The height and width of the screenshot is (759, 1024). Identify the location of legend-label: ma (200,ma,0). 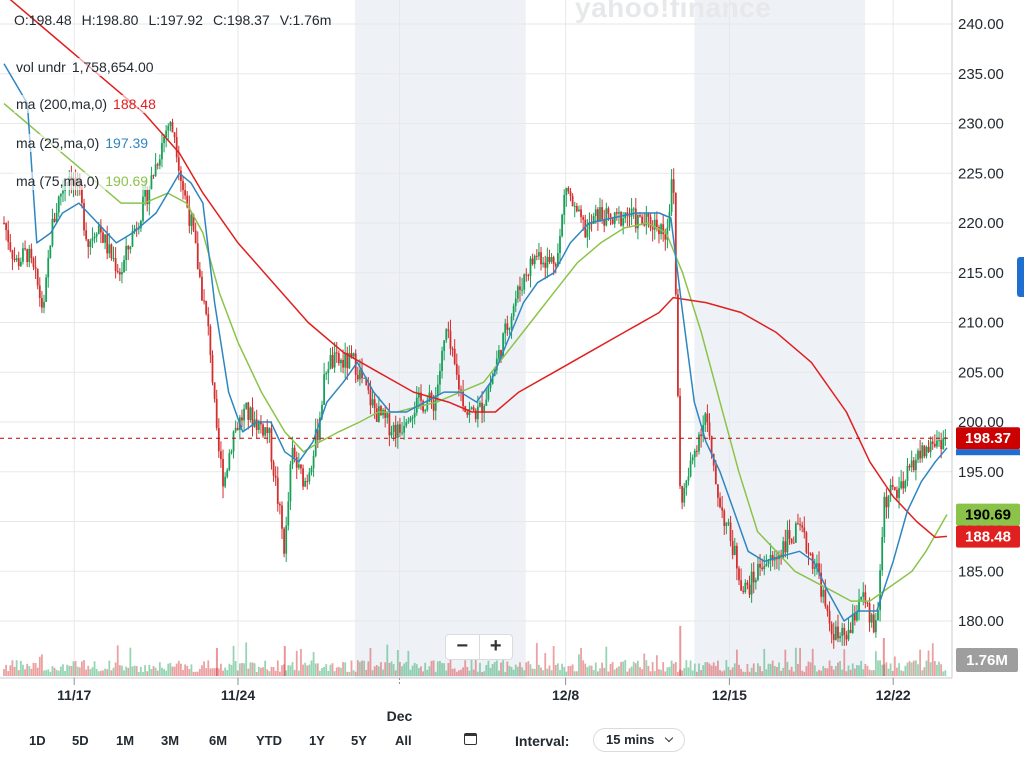
(62, 104).